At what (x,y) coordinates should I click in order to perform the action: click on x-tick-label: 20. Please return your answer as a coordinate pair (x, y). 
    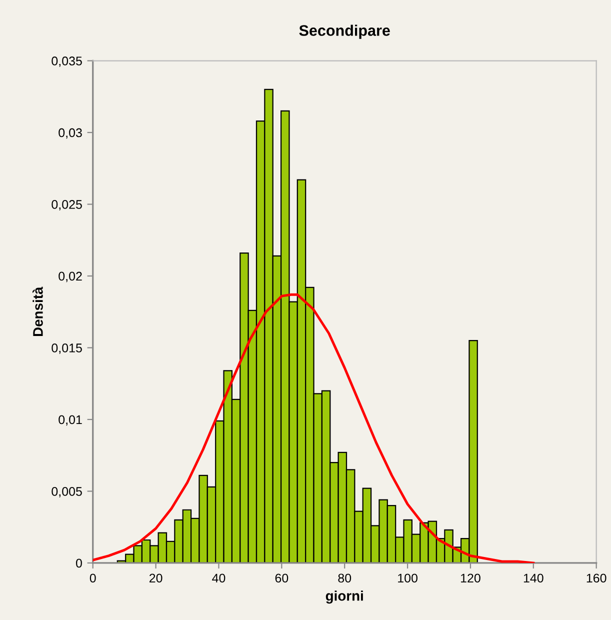
    Looking at the image, I should click on (155, 578).